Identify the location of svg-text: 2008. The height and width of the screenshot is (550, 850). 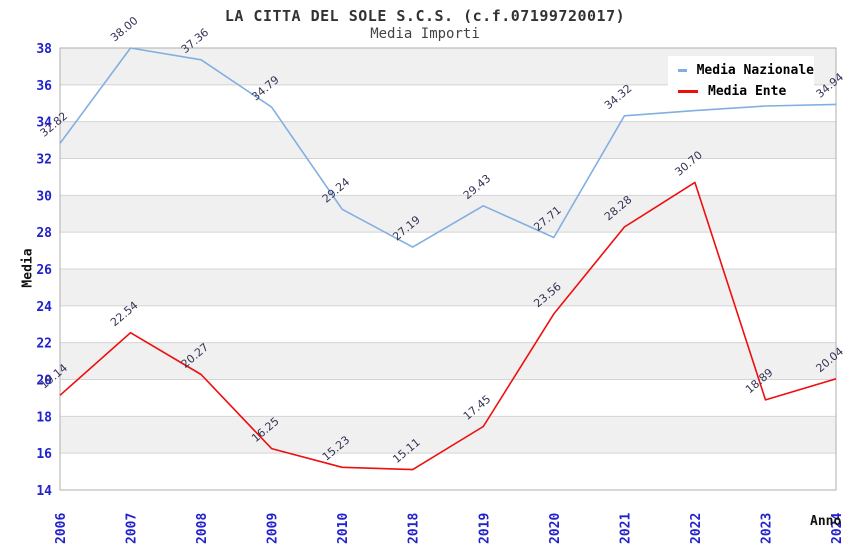
(202, 528).